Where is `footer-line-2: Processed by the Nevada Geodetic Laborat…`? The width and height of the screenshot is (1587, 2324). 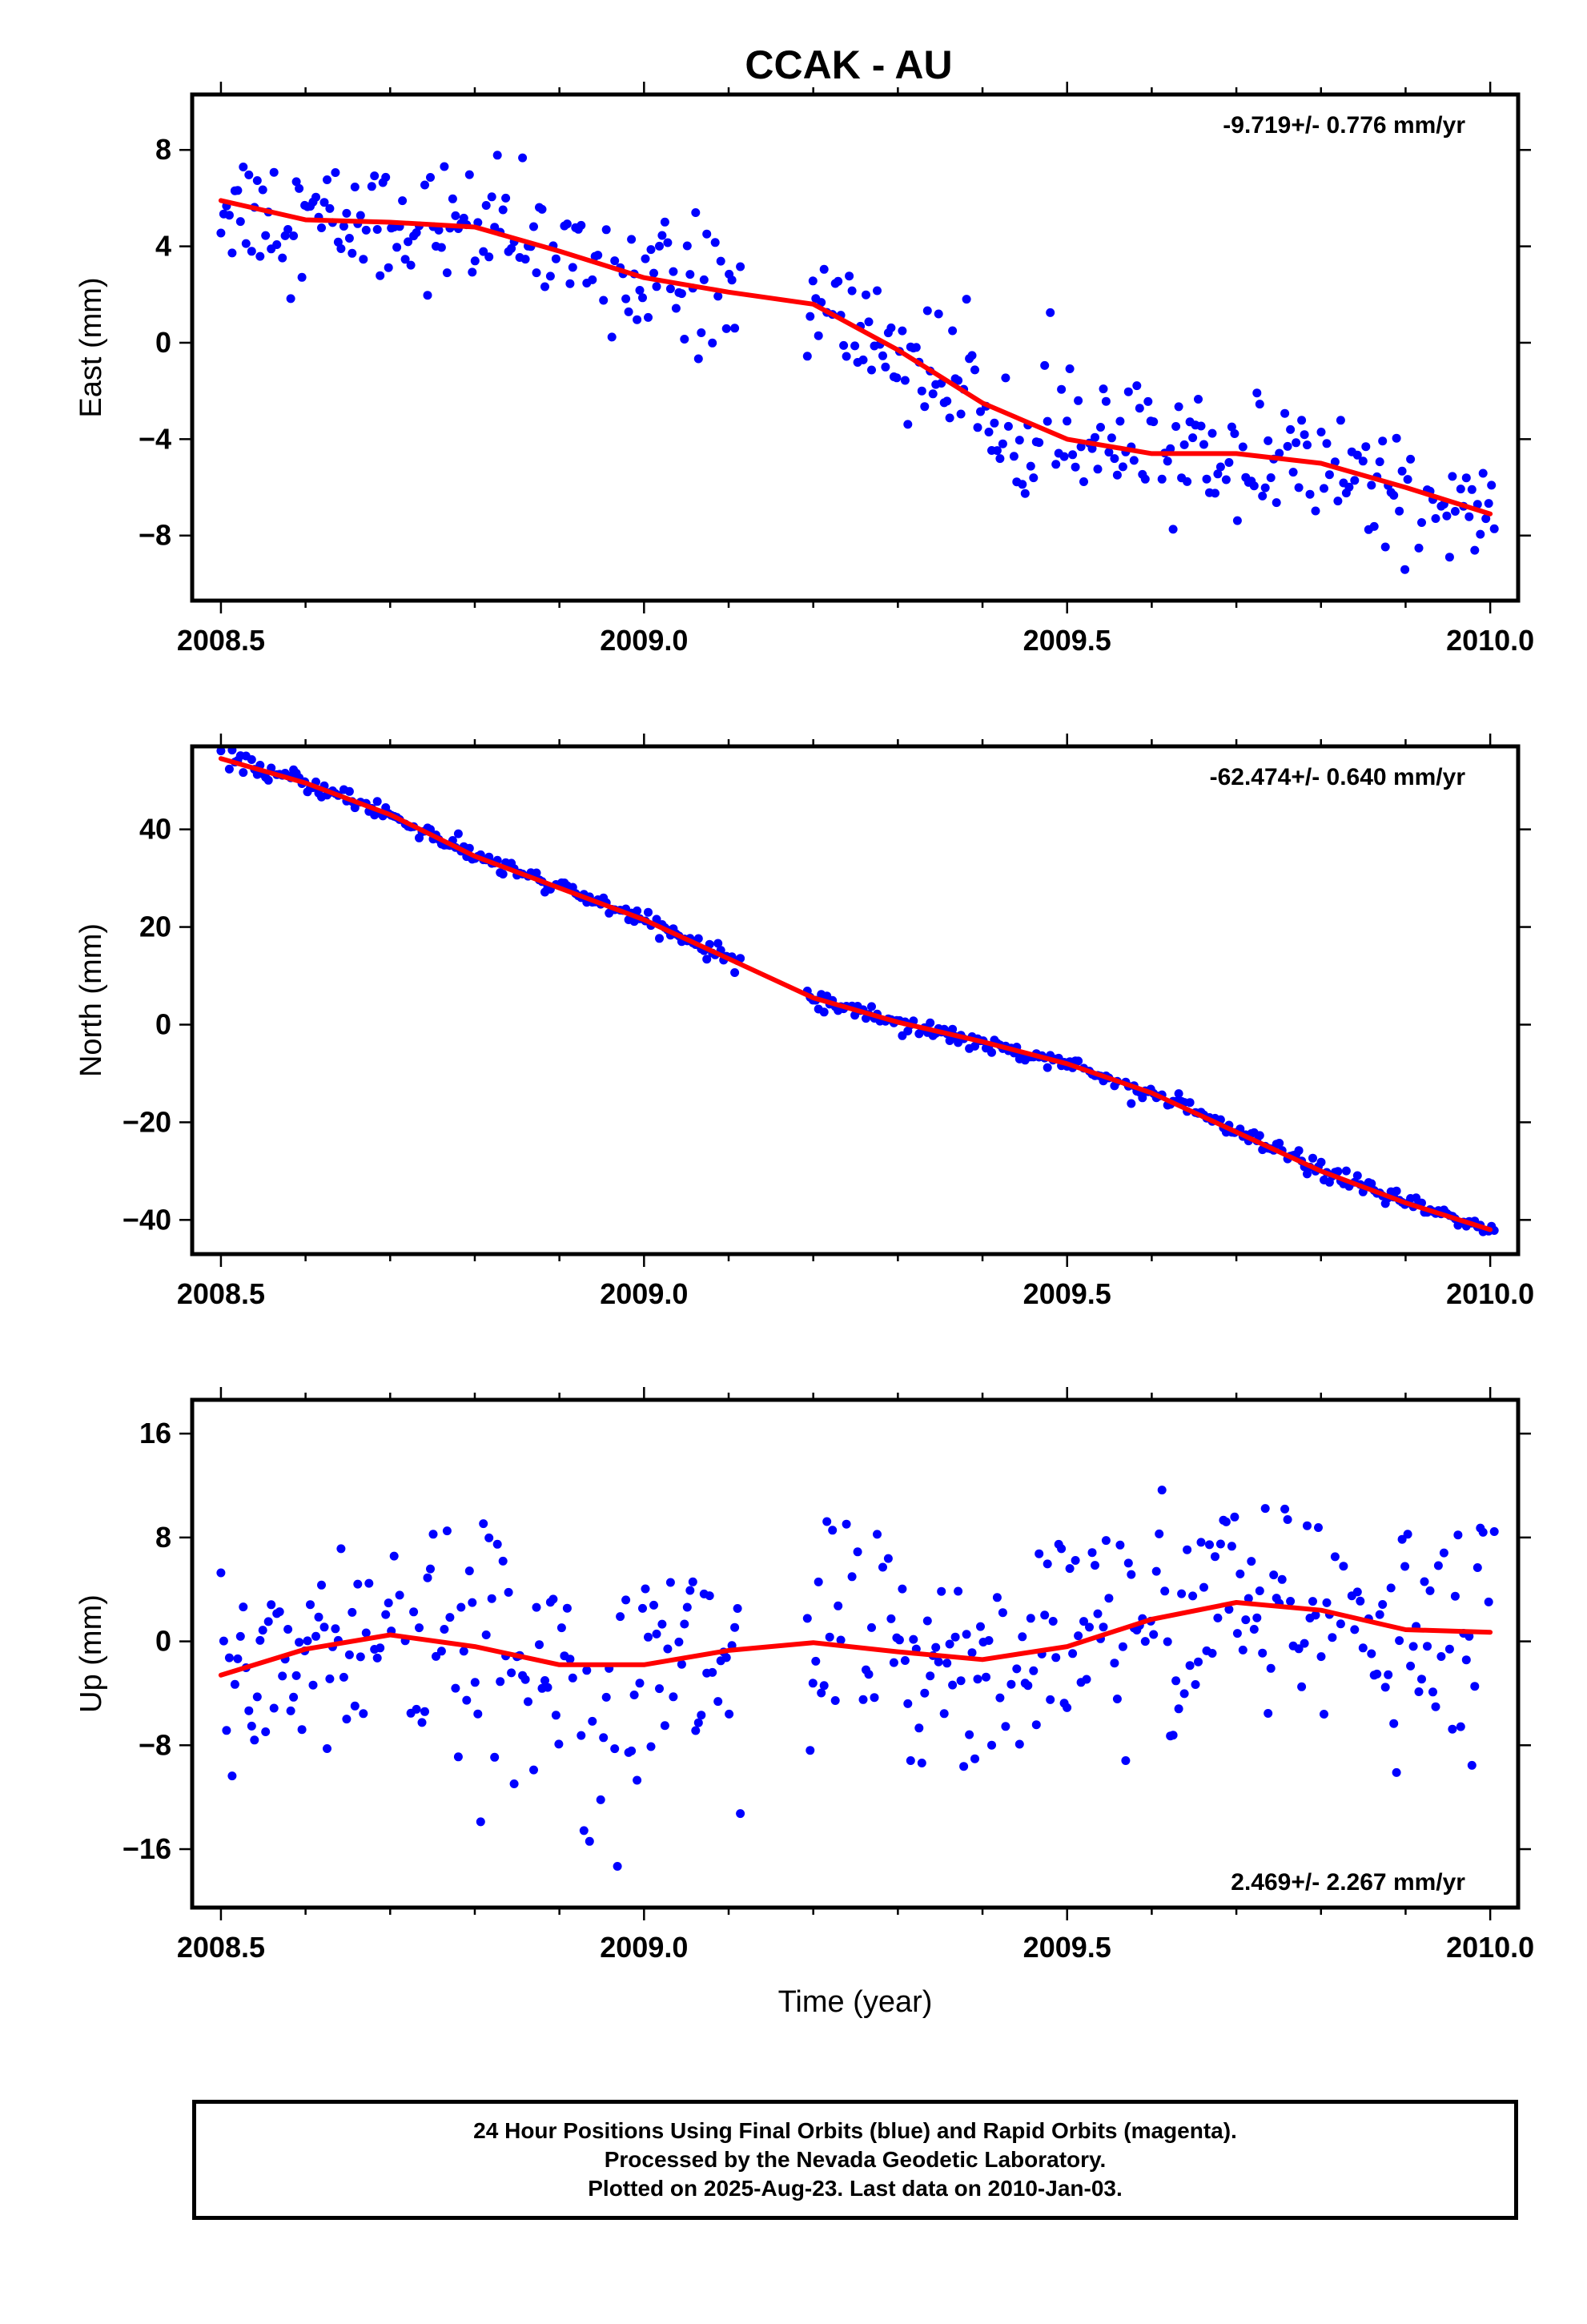 footer-line-2: Processed by the Nevada Geodetic Laborat… is located at coordinates (856, 2159).